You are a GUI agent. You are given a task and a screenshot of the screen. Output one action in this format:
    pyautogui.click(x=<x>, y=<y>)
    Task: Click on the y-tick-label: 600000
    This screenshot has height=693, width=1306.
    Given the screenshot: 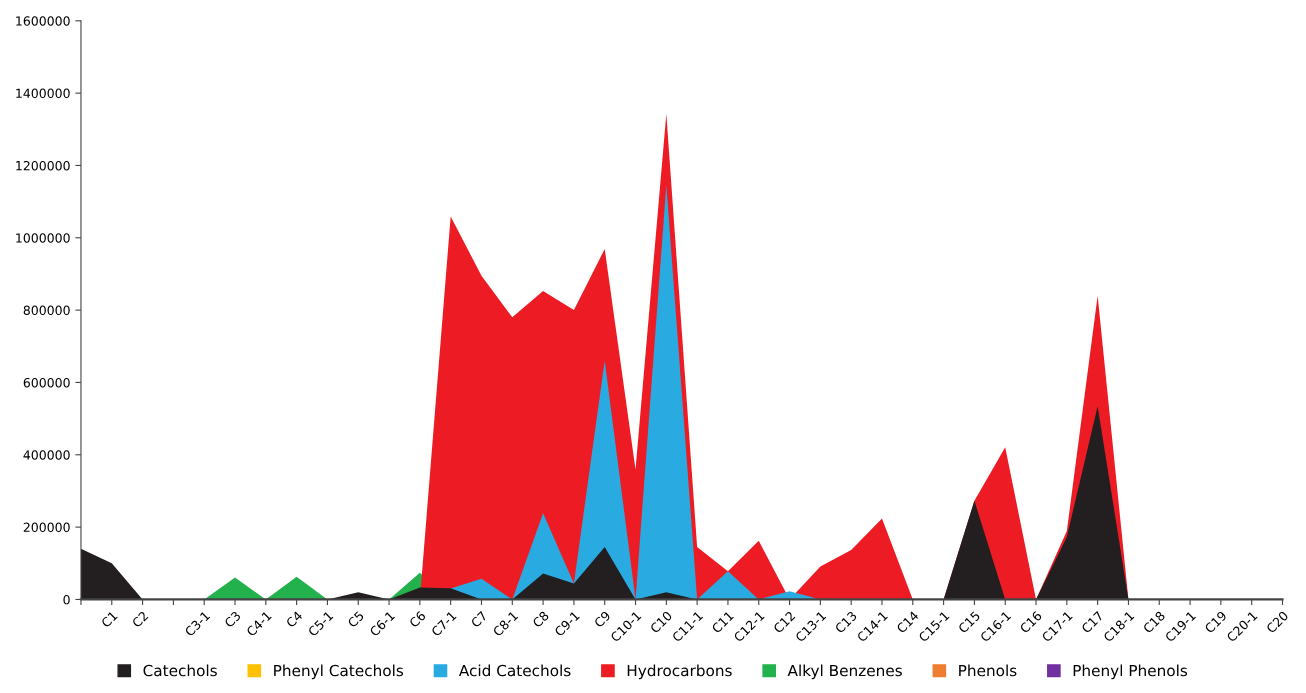 What is the action you would take?
    pyautogui.click(x=46, y=382)
    